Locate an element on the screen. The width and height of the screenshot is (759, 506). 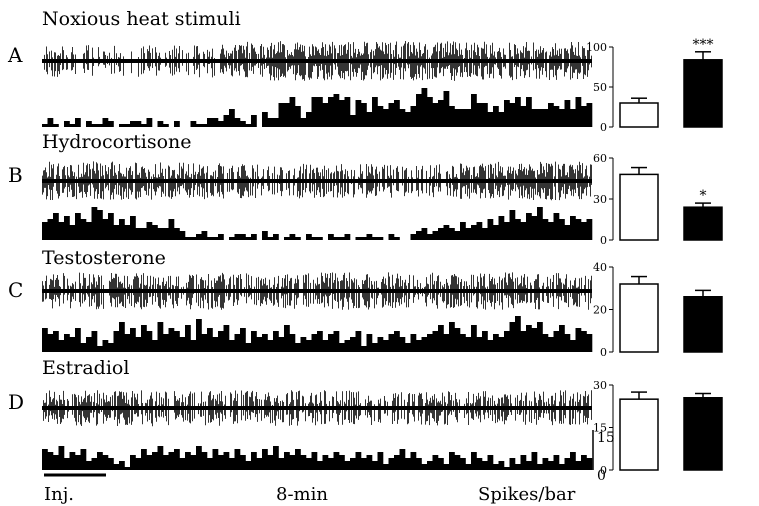
summary-bar is located at coordinates (703, 324).